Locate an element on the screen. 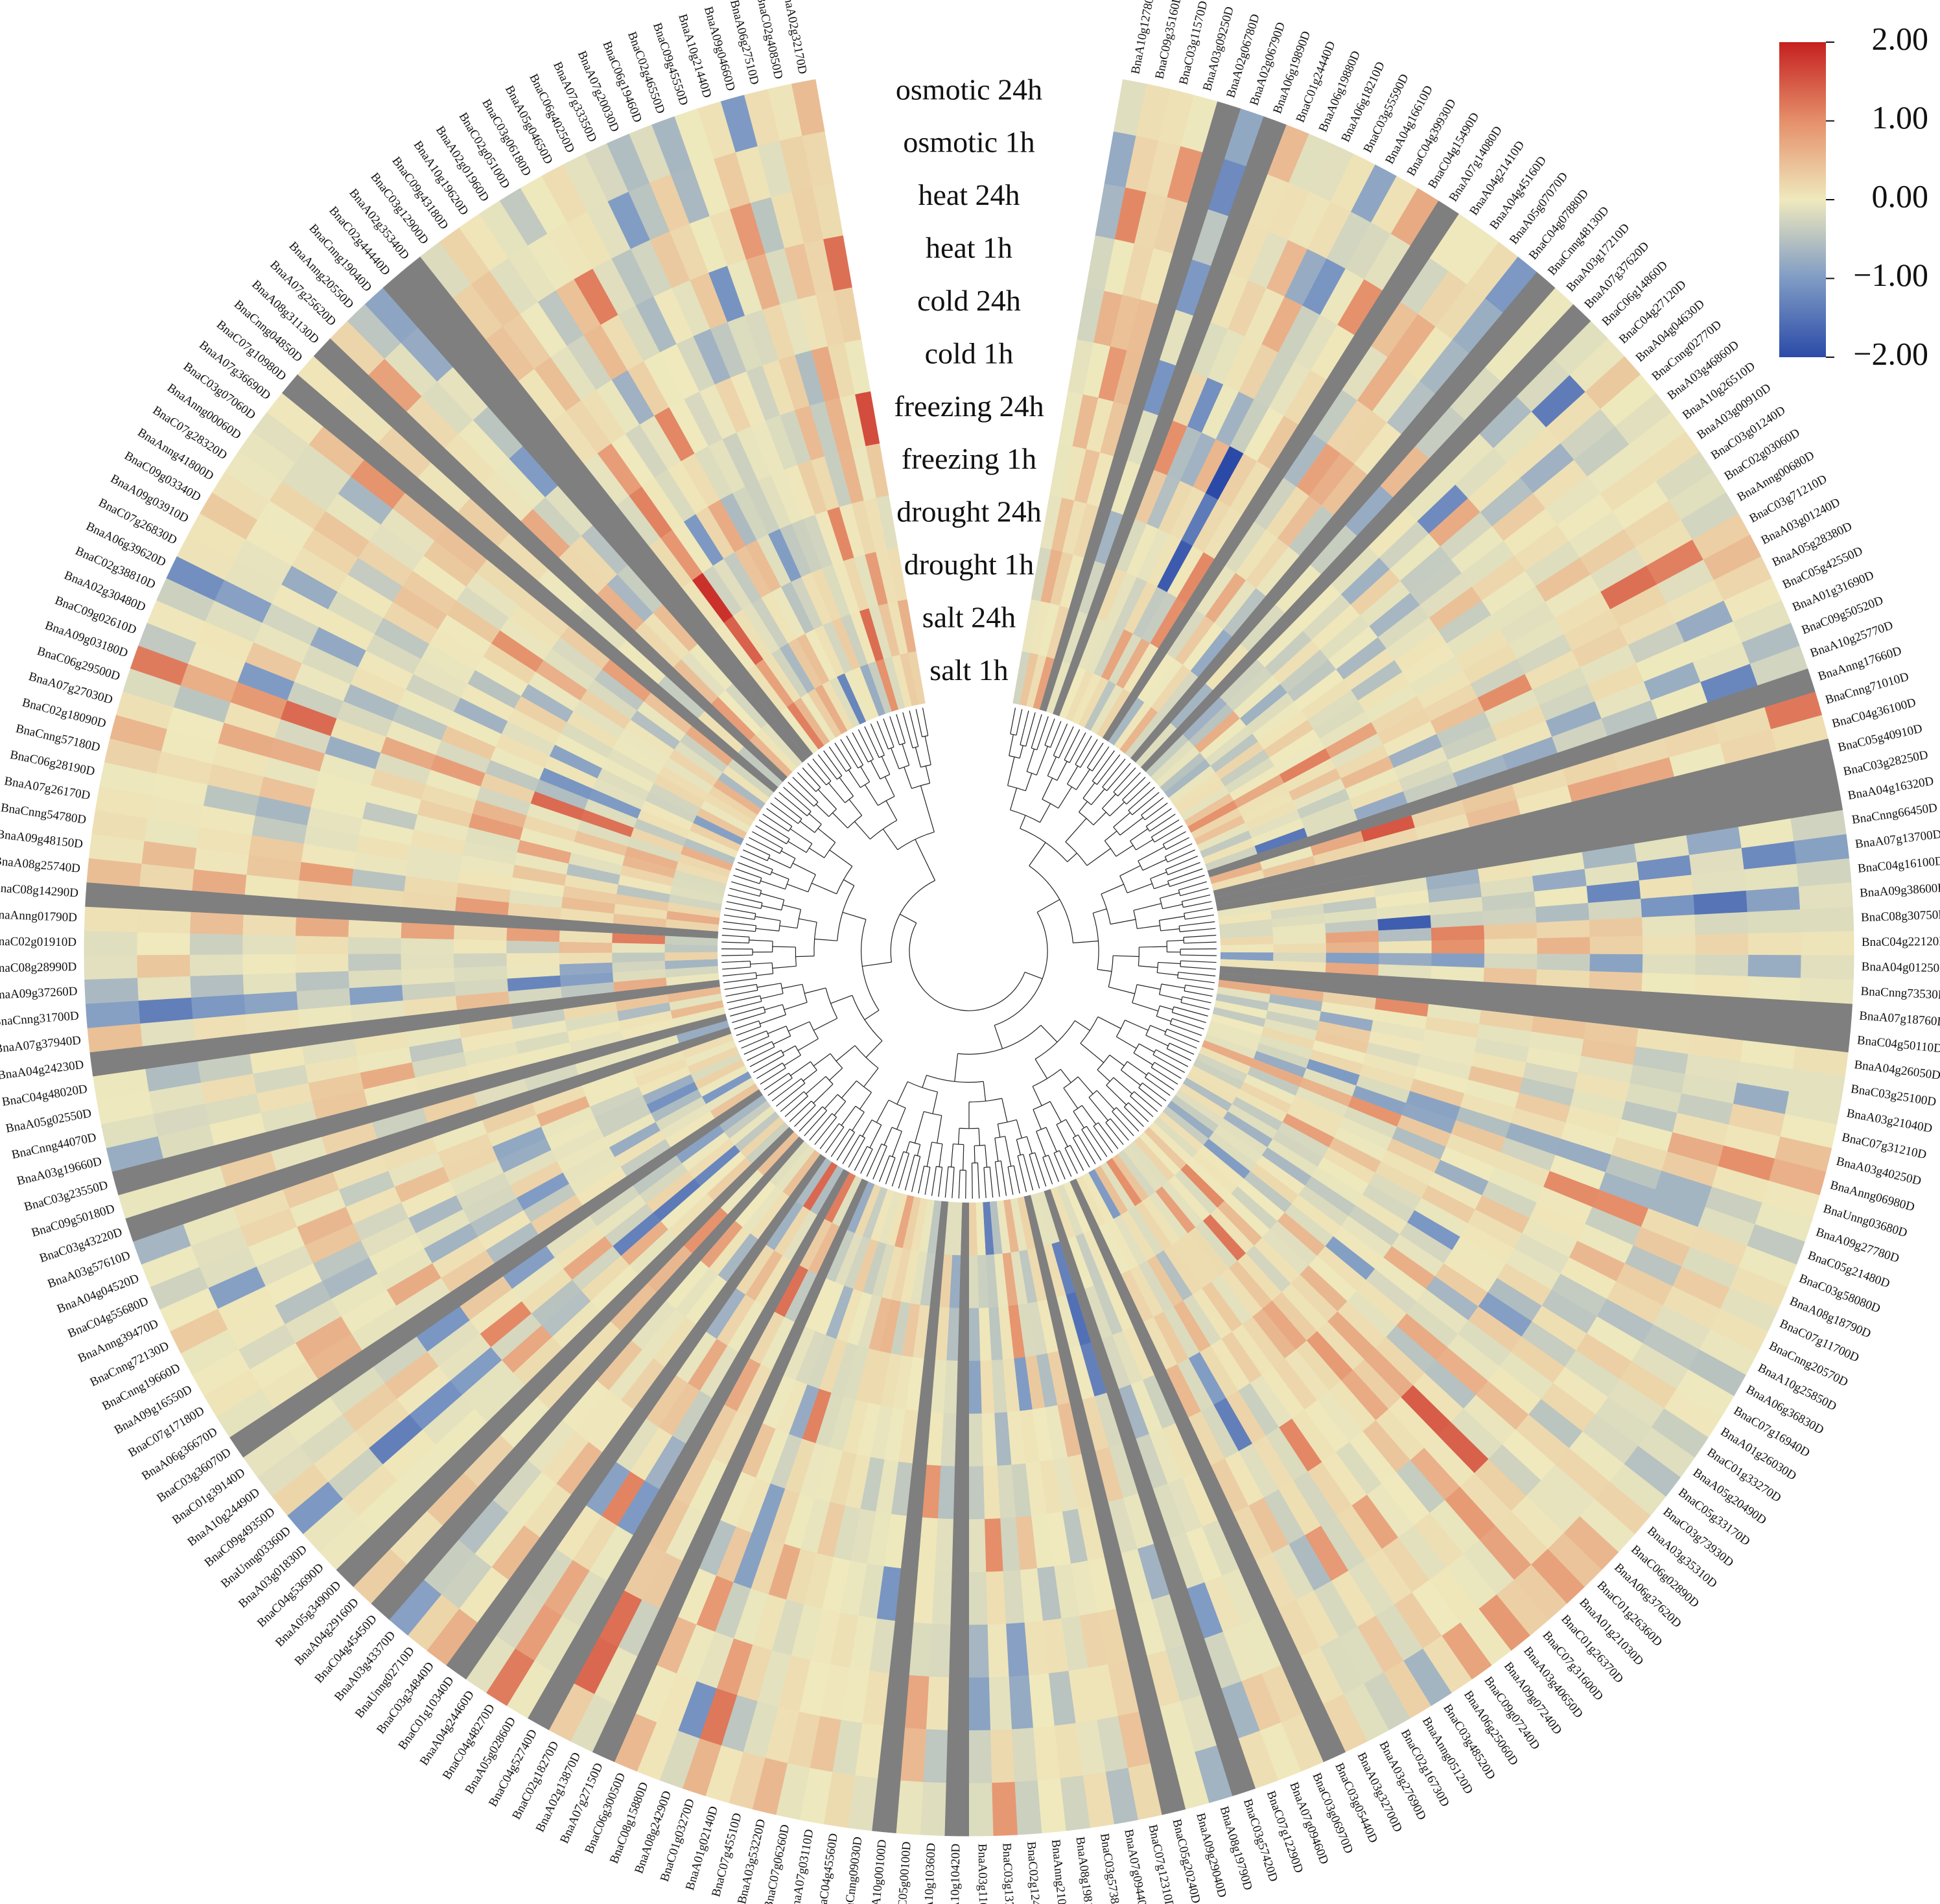  gene-label: BnaA09g38600D is located at coordinates (1900, 891).